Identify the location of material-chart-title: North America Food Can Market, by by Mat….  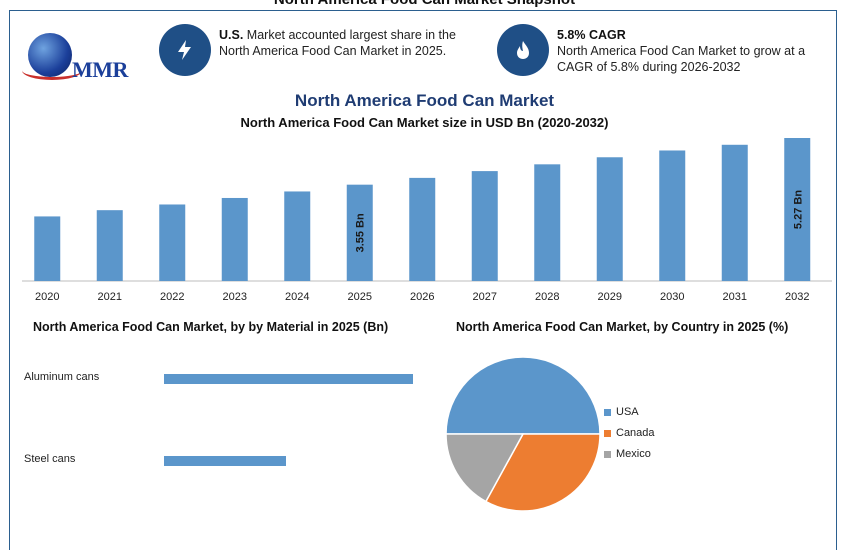
(211, 327).